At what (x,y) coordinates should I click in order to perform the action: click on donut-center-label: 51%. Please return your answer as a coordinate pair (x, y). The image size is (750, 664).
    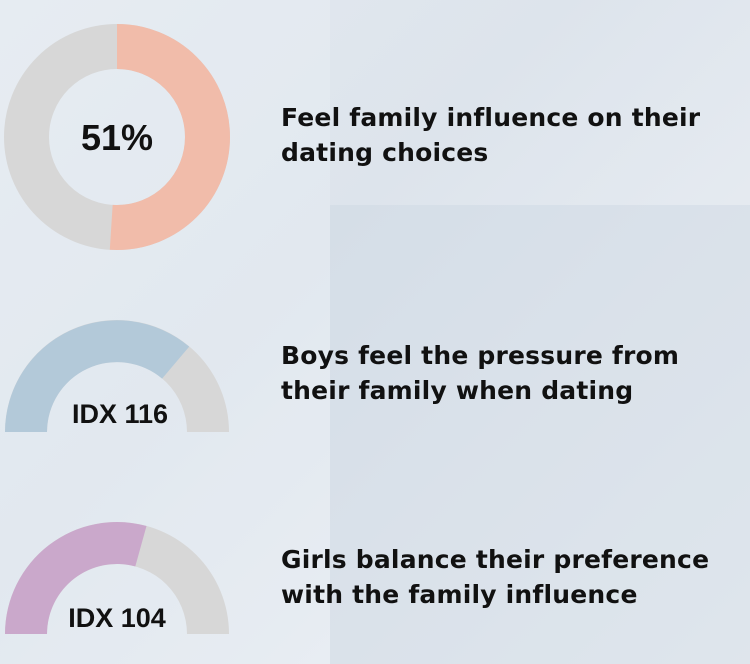
    Looking at the image, I should click on (117, 137).